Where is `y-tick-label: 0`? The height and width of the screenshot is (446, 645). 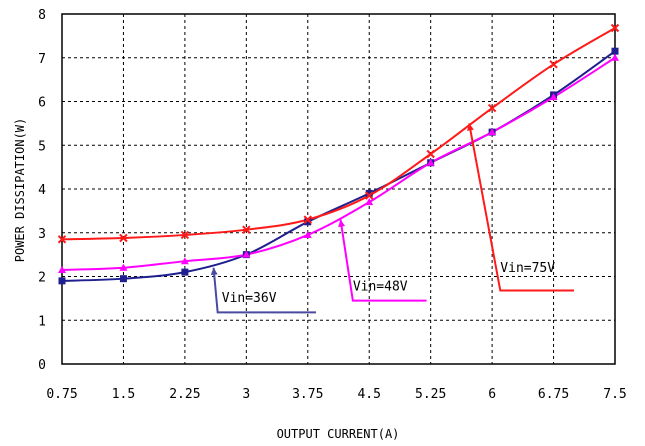
y-tick-label: 0 is located at coordinates (42, 365).